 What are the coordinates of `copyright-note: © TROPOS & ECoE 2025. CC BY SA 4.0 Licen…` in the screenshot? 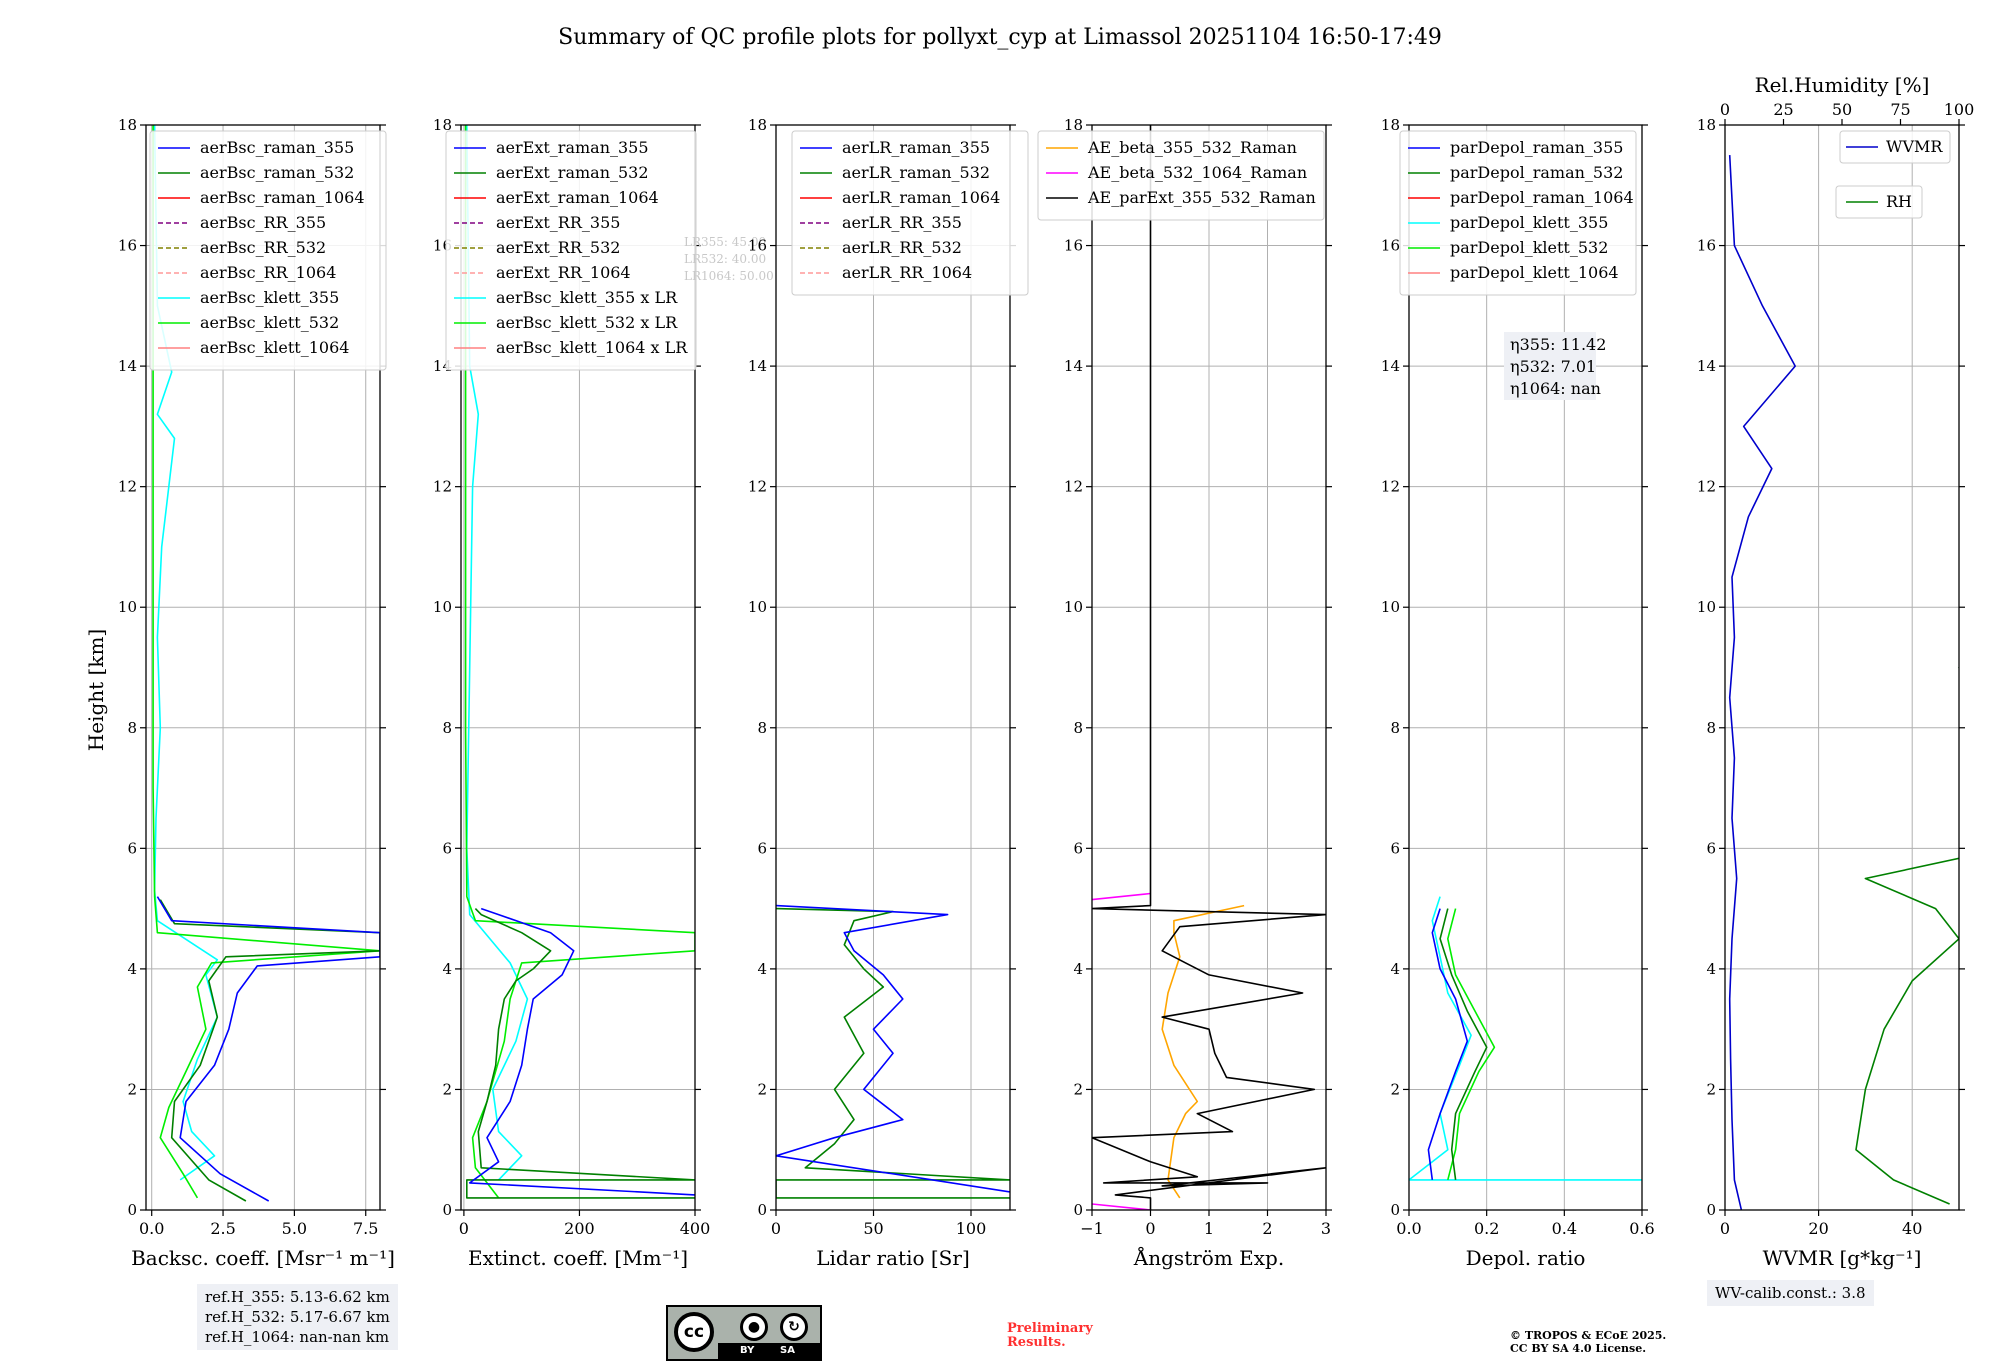 It's located at (1588, 1342).